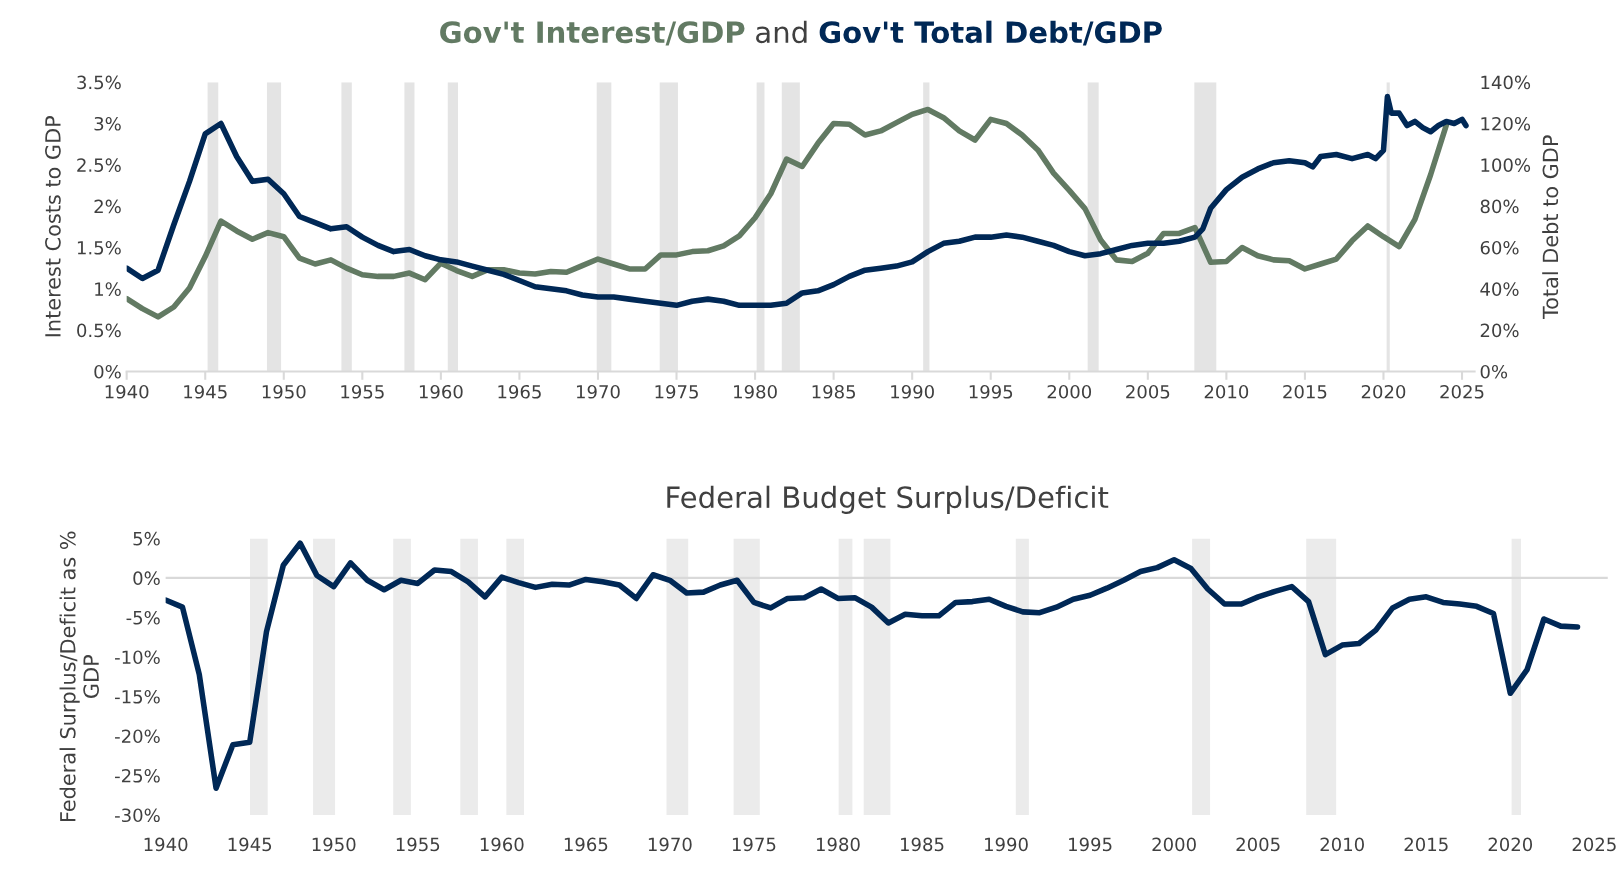 The height and width of the screenshot is (874, 1624). Describe the element at coordinates (107, 206) in the screenshot. I see `y-tick-label: 2%` at that location.